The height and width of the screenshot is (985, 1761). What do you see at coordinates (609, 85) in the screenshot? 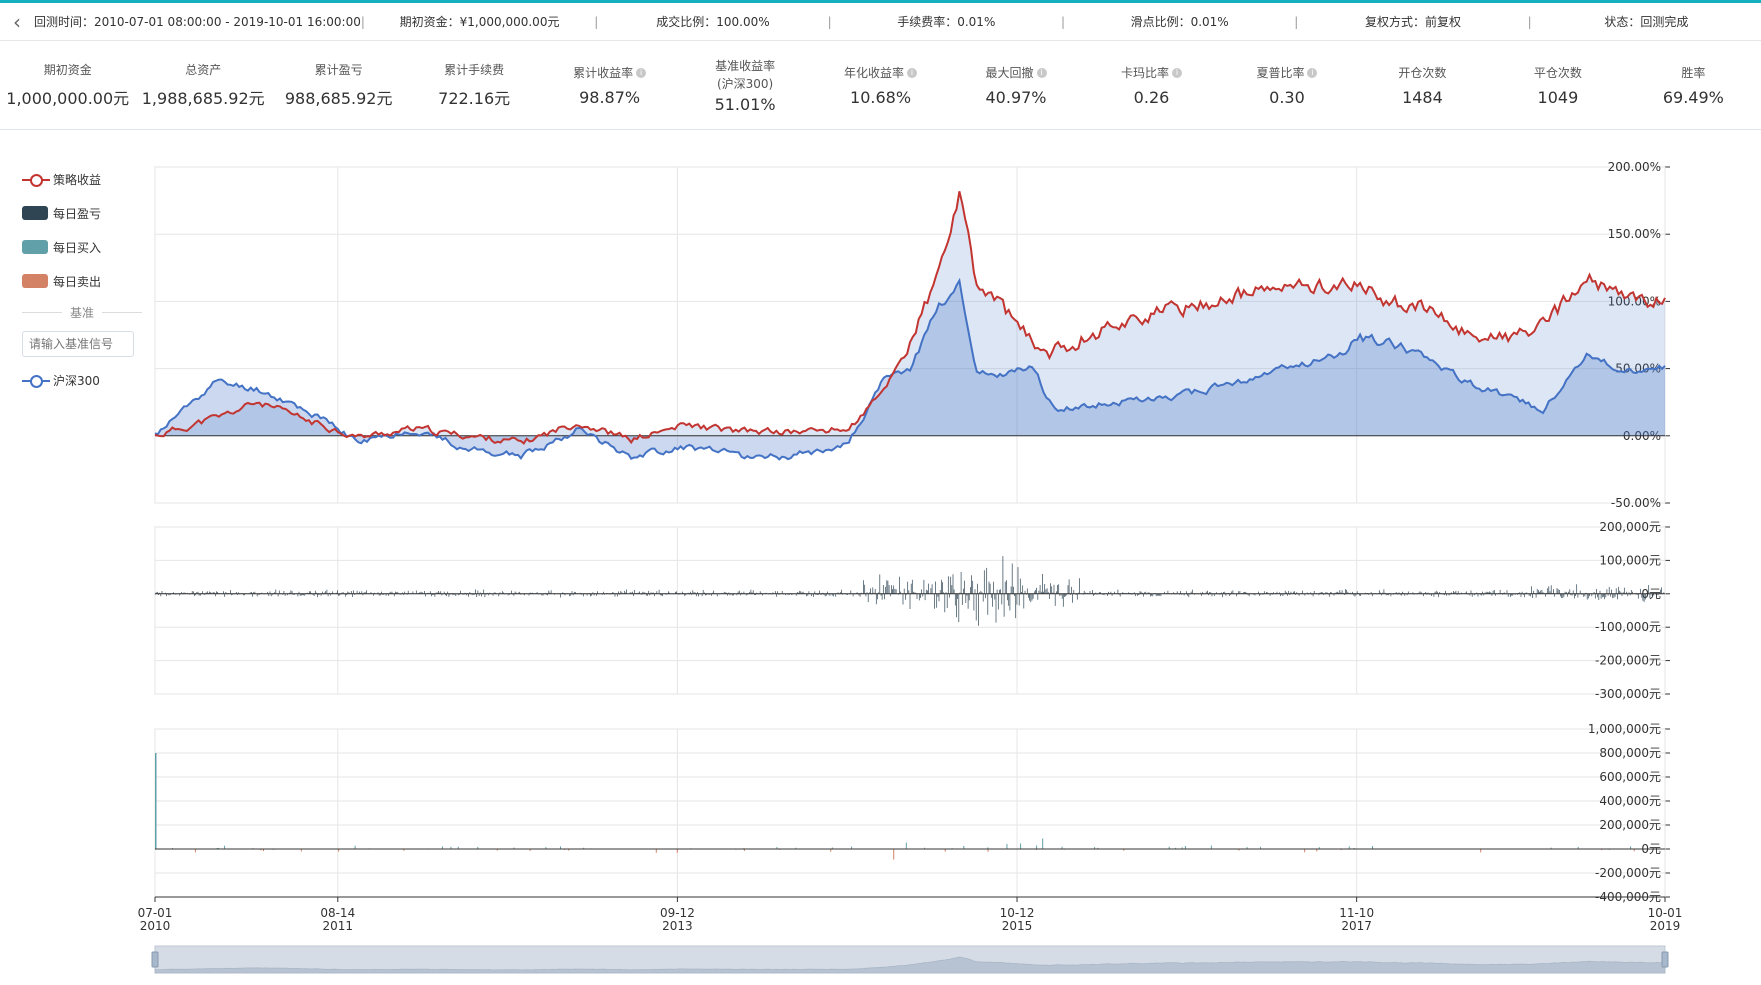
I see `stat-cumulative-return: 累计收益率 i 98.87%` at bounding box center [609, 85].